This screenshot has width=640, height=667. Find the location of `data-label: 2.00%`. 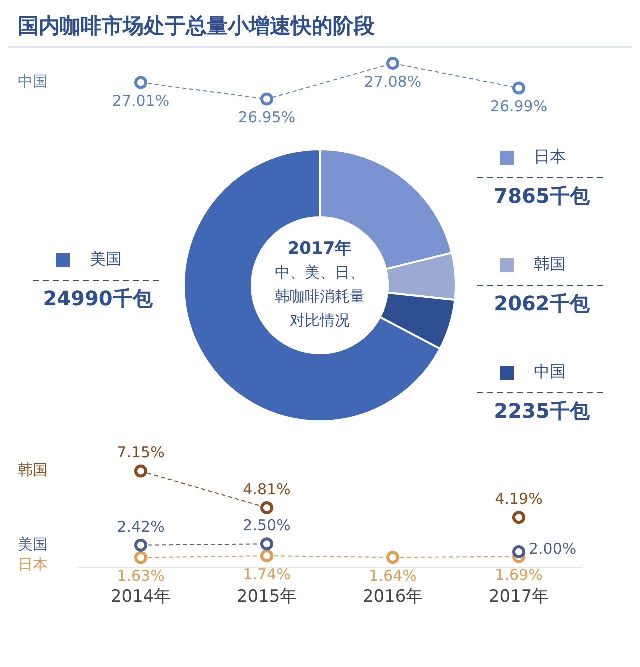

data-label: 2.00% is located at coordinates (553, 549).